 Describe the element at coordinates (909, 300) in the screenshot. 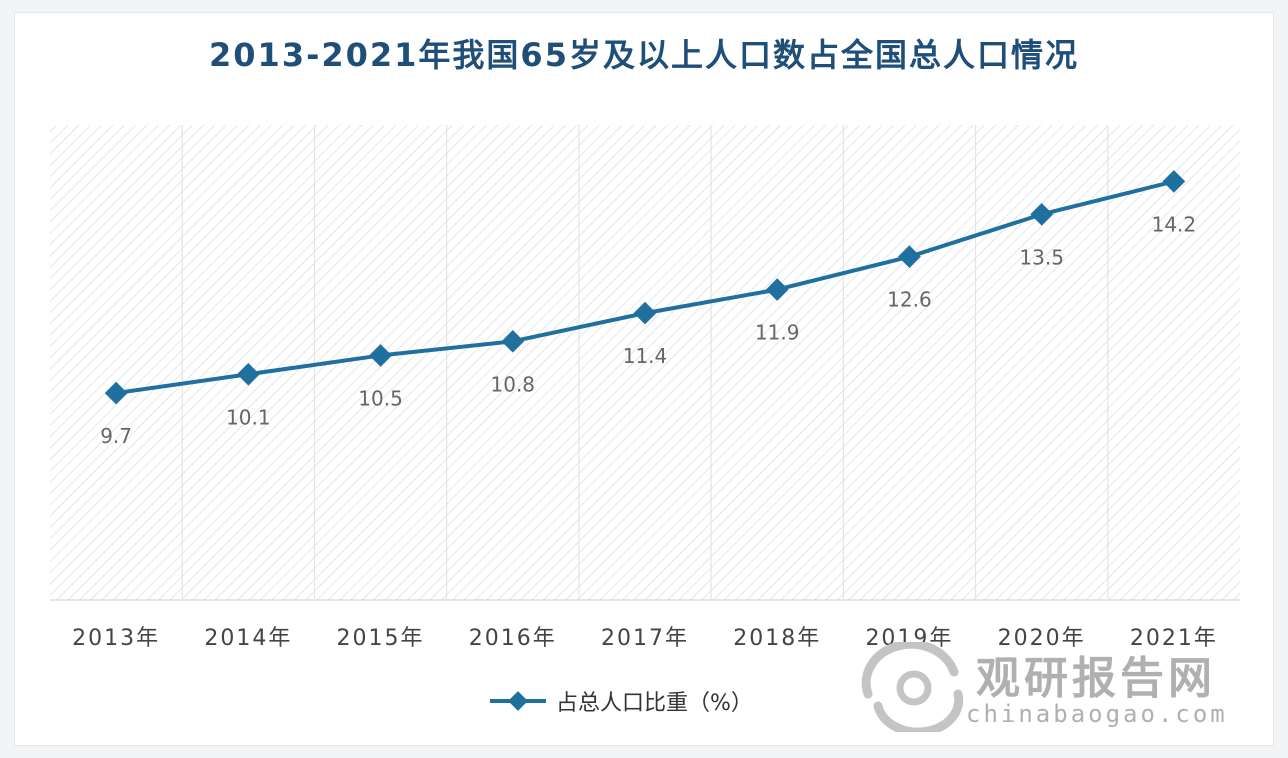

I see `data-label: 12.6` at that location.